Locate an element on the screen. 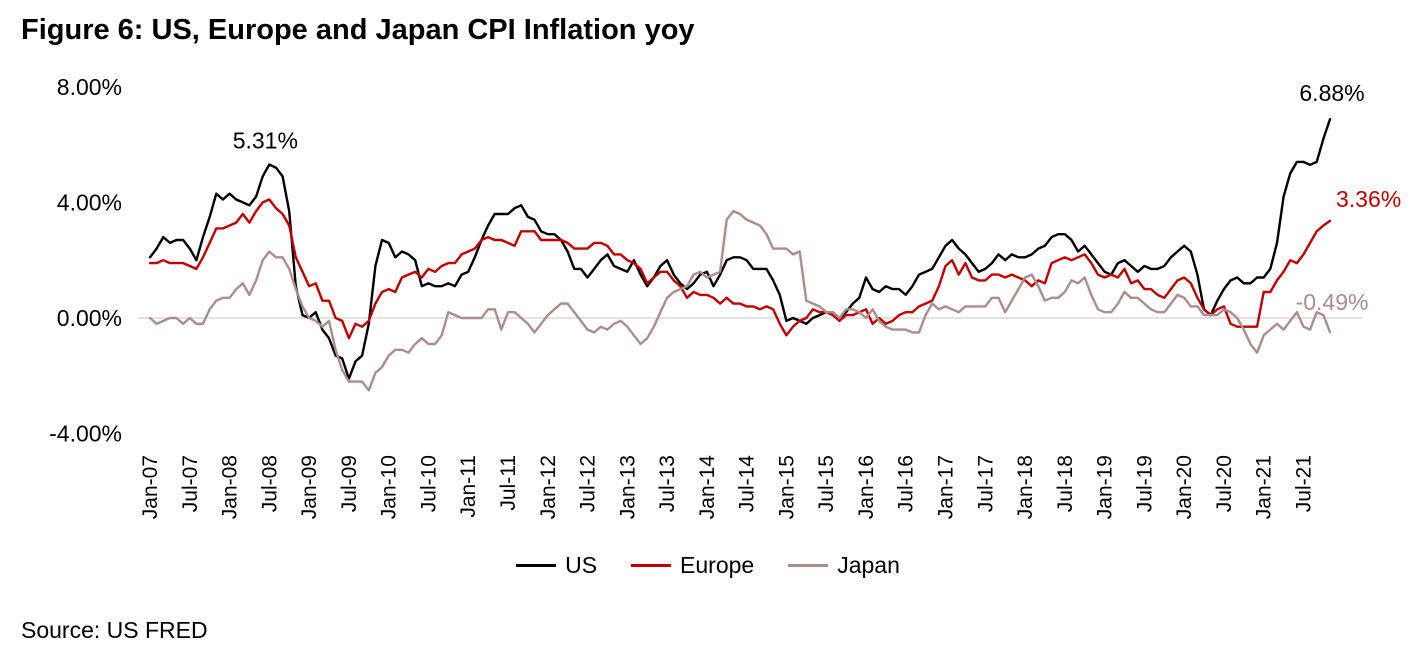  x-tick-label: Jul-15 is located at coordinates (826, 483).